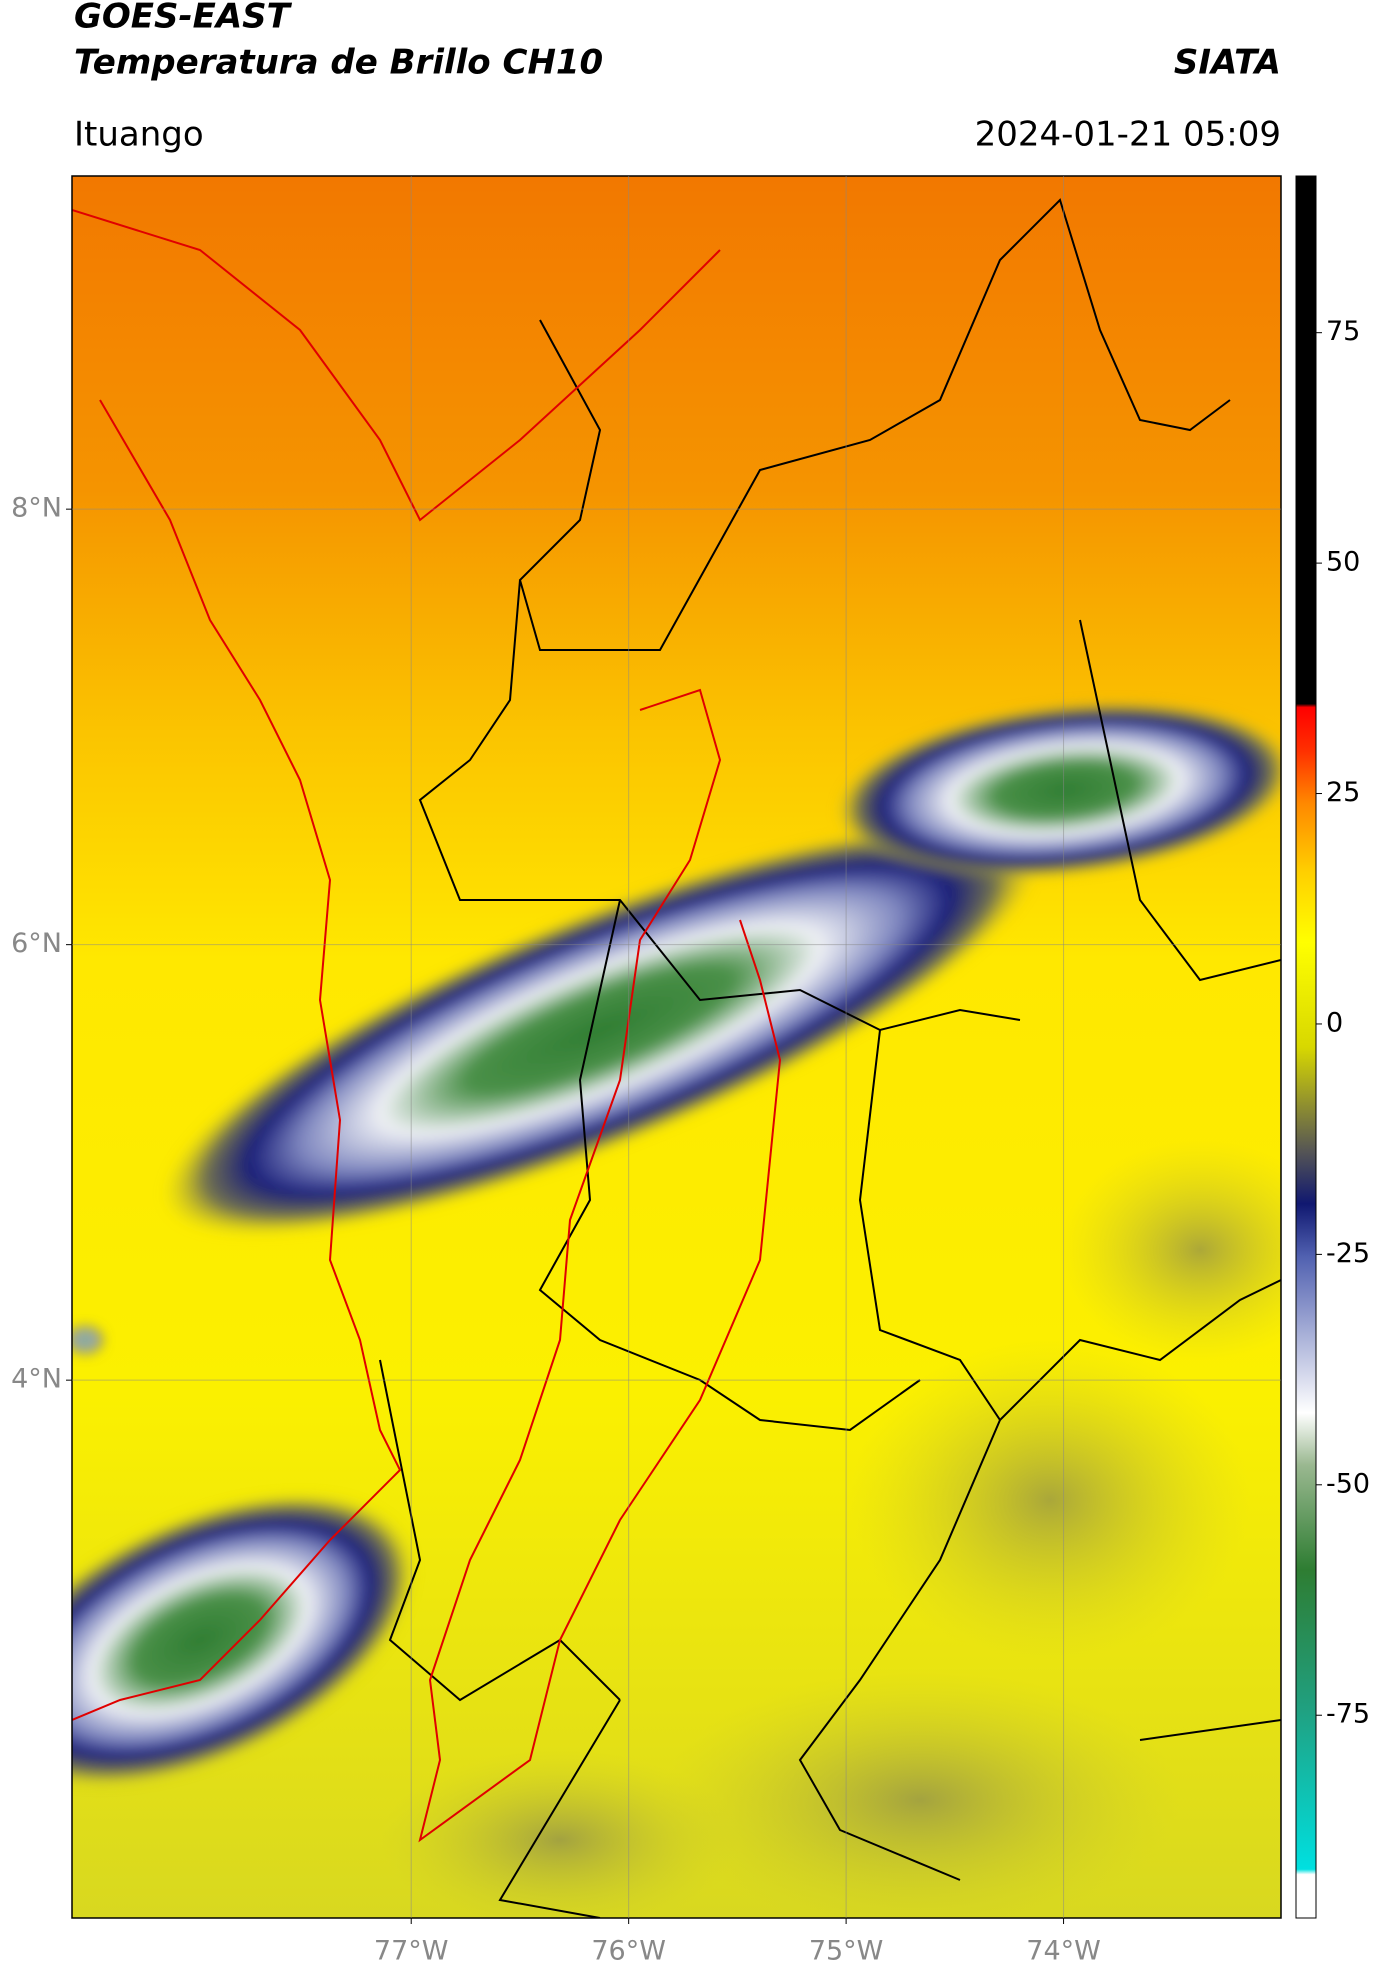 The width and height of the screenshot is (1384, 1985). I want to click on lon-label: 75°W, so click(846, 1951).